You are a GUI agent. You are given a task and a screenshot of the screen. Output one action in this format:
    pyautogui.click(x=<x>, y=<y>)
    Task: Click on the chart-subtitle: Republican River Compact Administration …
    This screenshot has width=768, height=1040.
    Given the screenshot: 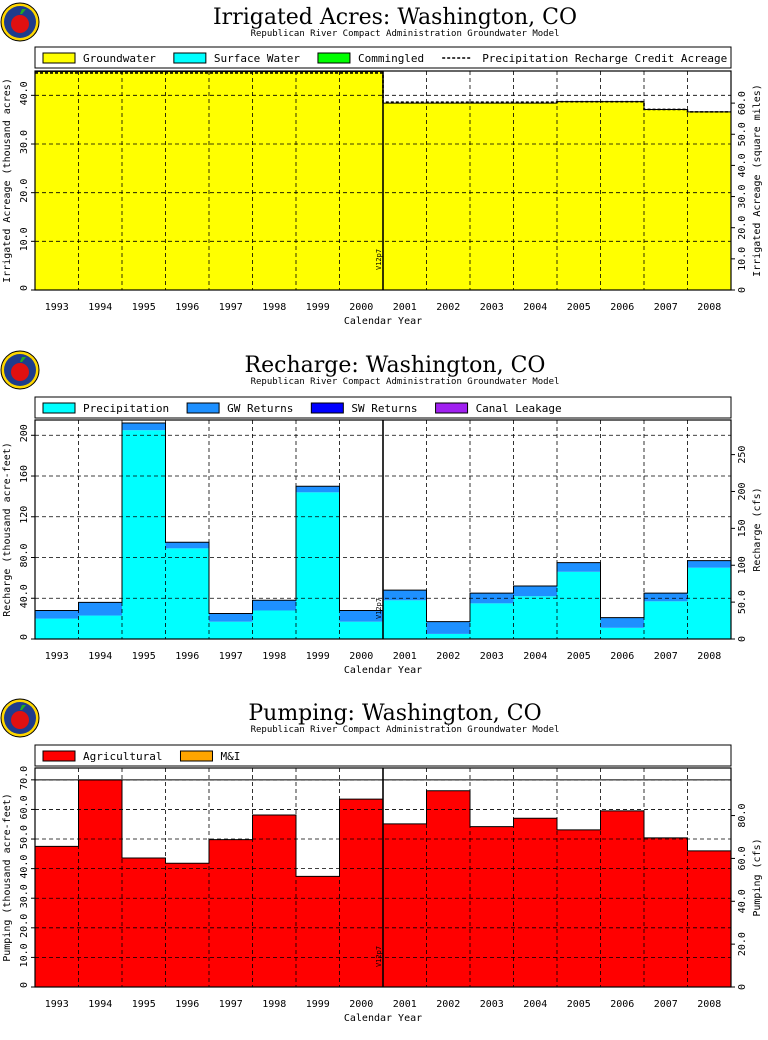 What is the action you would take?
    pyautogui.click(x=405, y=382)
    